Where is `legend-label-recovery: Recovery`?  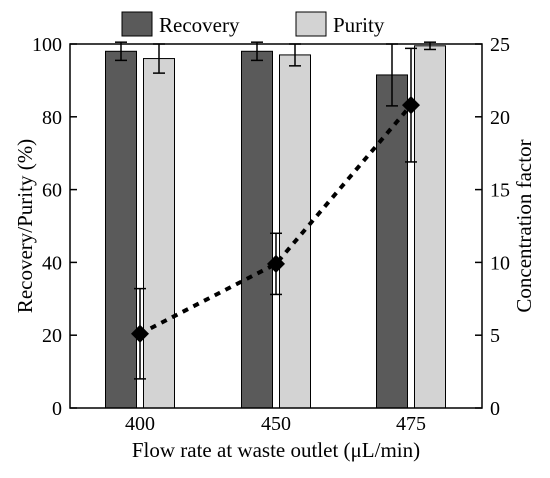 legend-label-recovery: Recovery is located at coordinates (199, 25).